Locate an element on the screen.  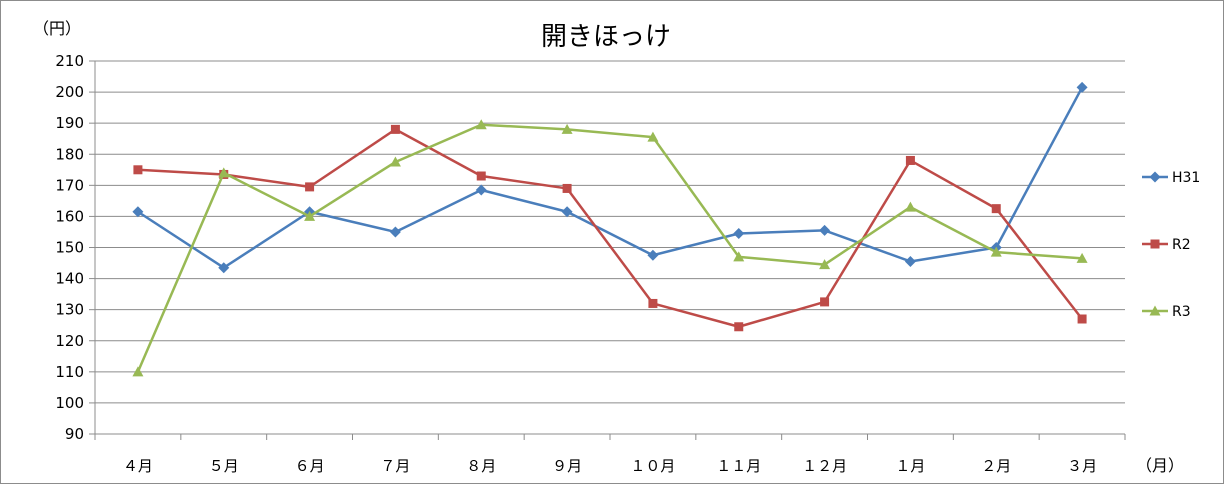
x-tick-label: １２月 is located at coordinates (824, 466).